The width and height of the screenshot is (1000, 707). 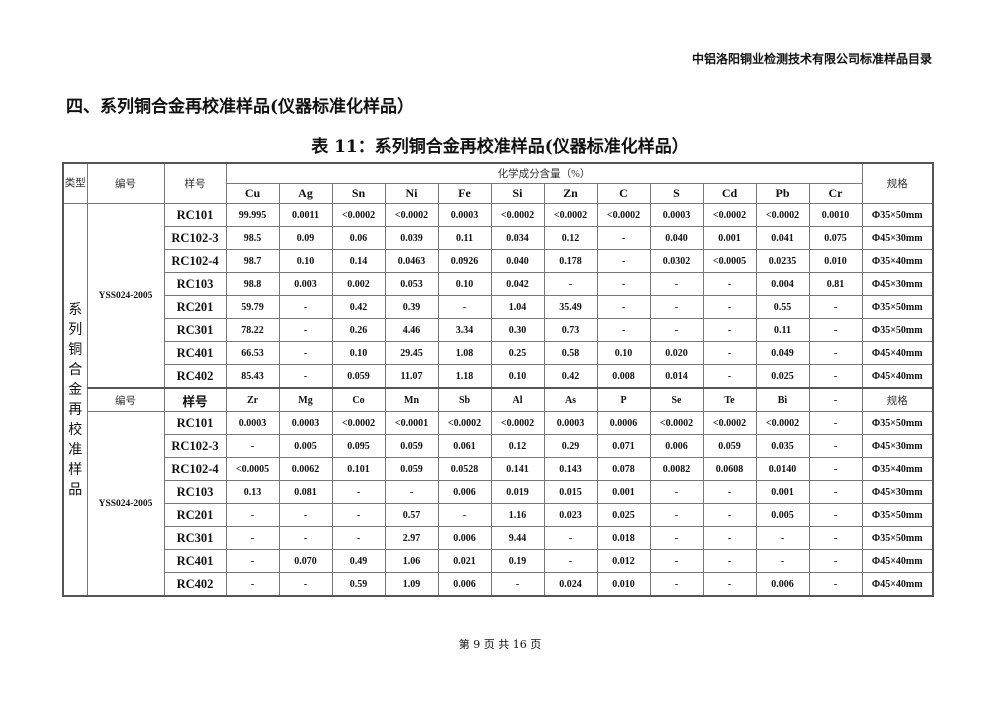 I want to click on value-cell: 0.071, so click(x=623, y=446).